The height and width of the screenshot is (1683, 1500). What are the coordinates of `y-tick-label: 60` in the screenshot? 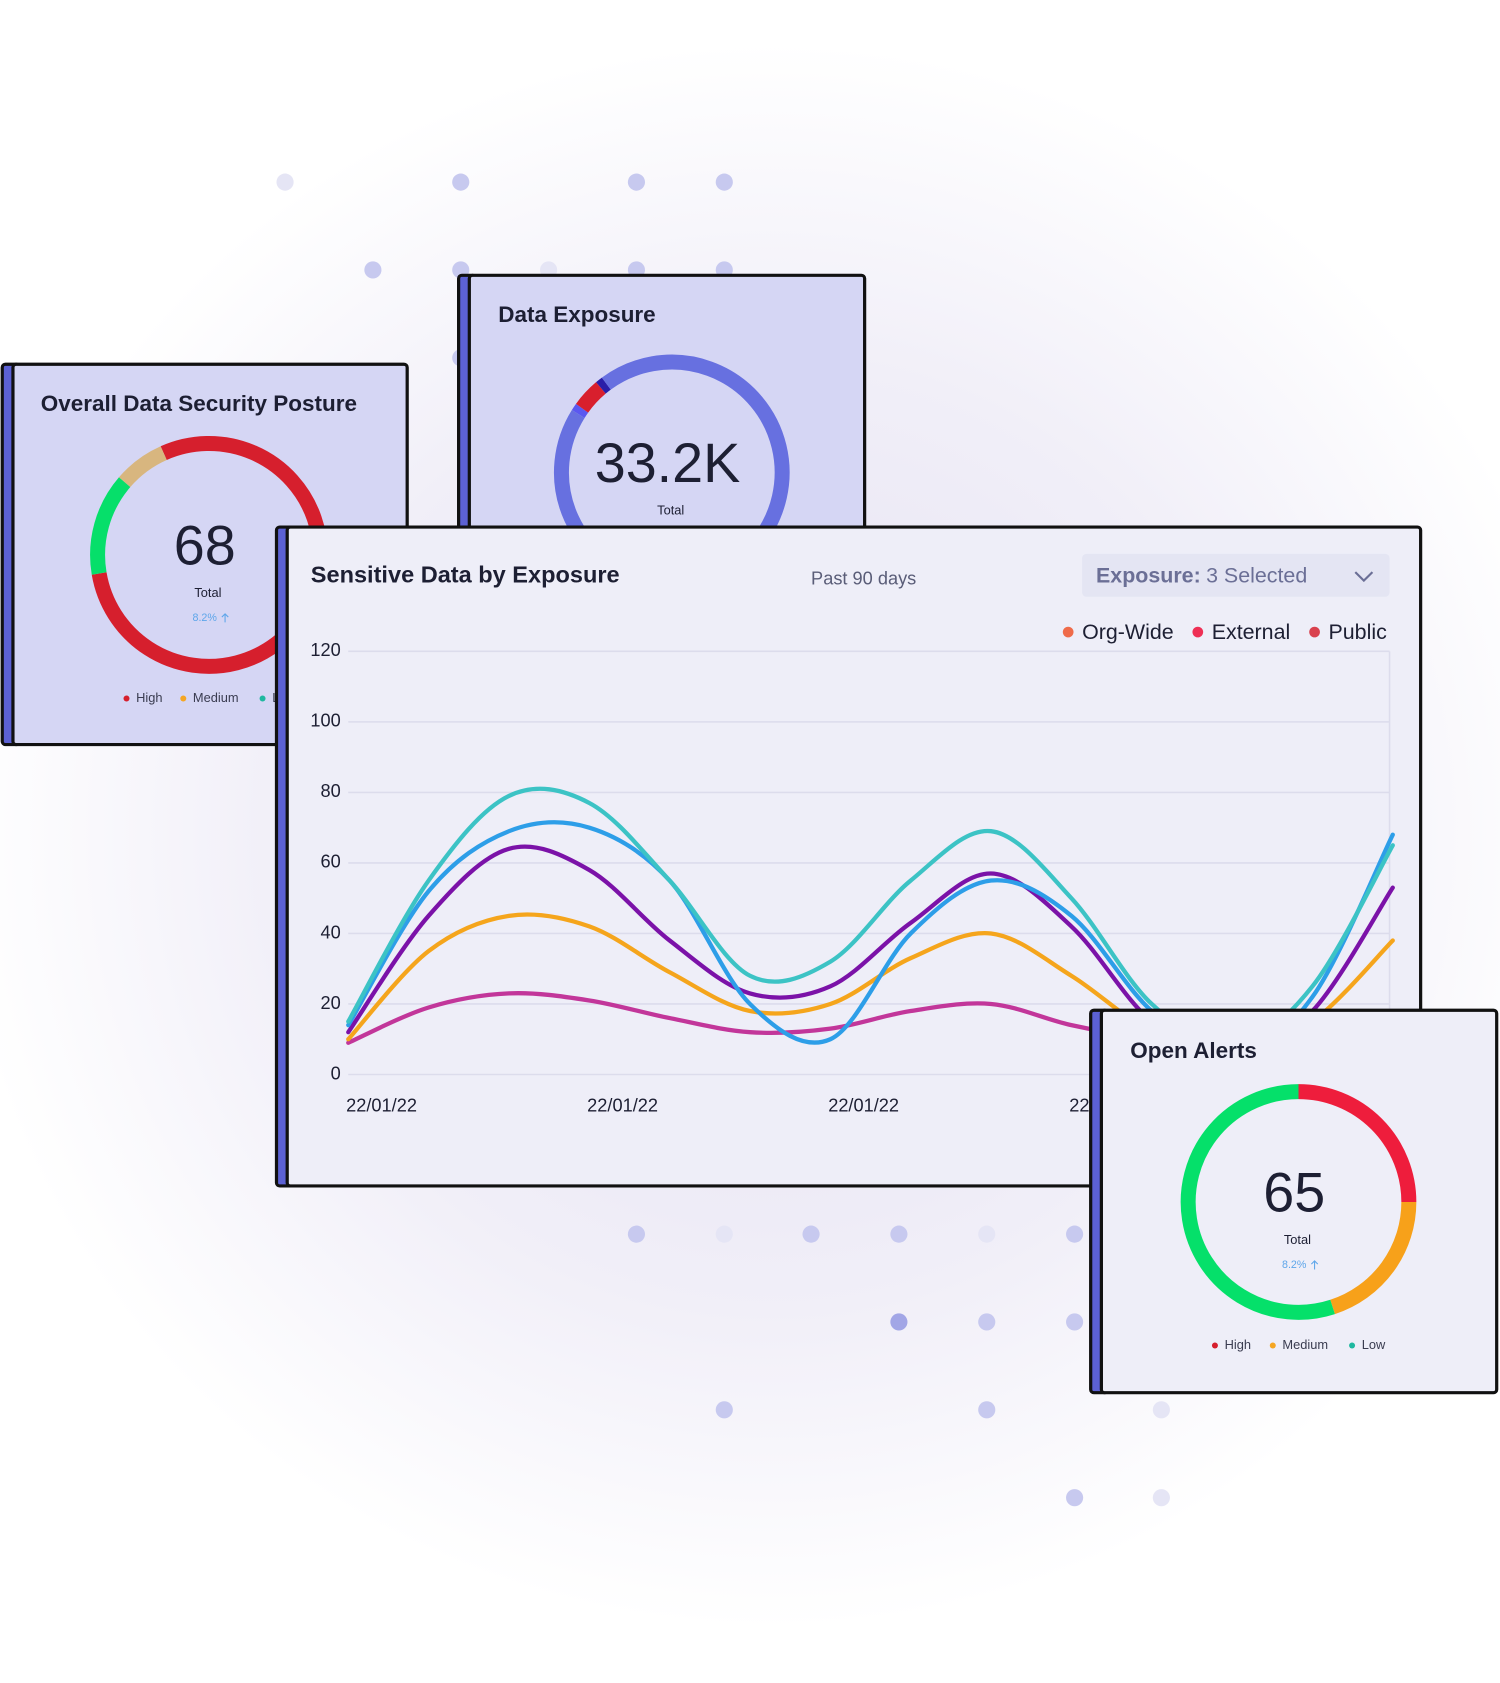 It's located at (331, 862).